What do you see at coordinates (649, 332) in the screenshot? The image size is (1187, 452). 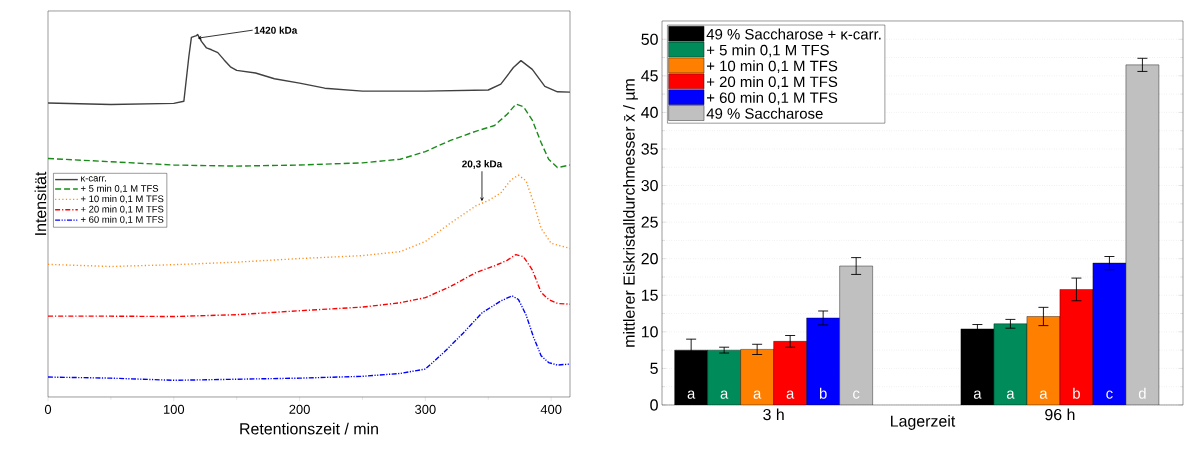 I see `y-tick-label: 10` at bounding box center [649, 332].